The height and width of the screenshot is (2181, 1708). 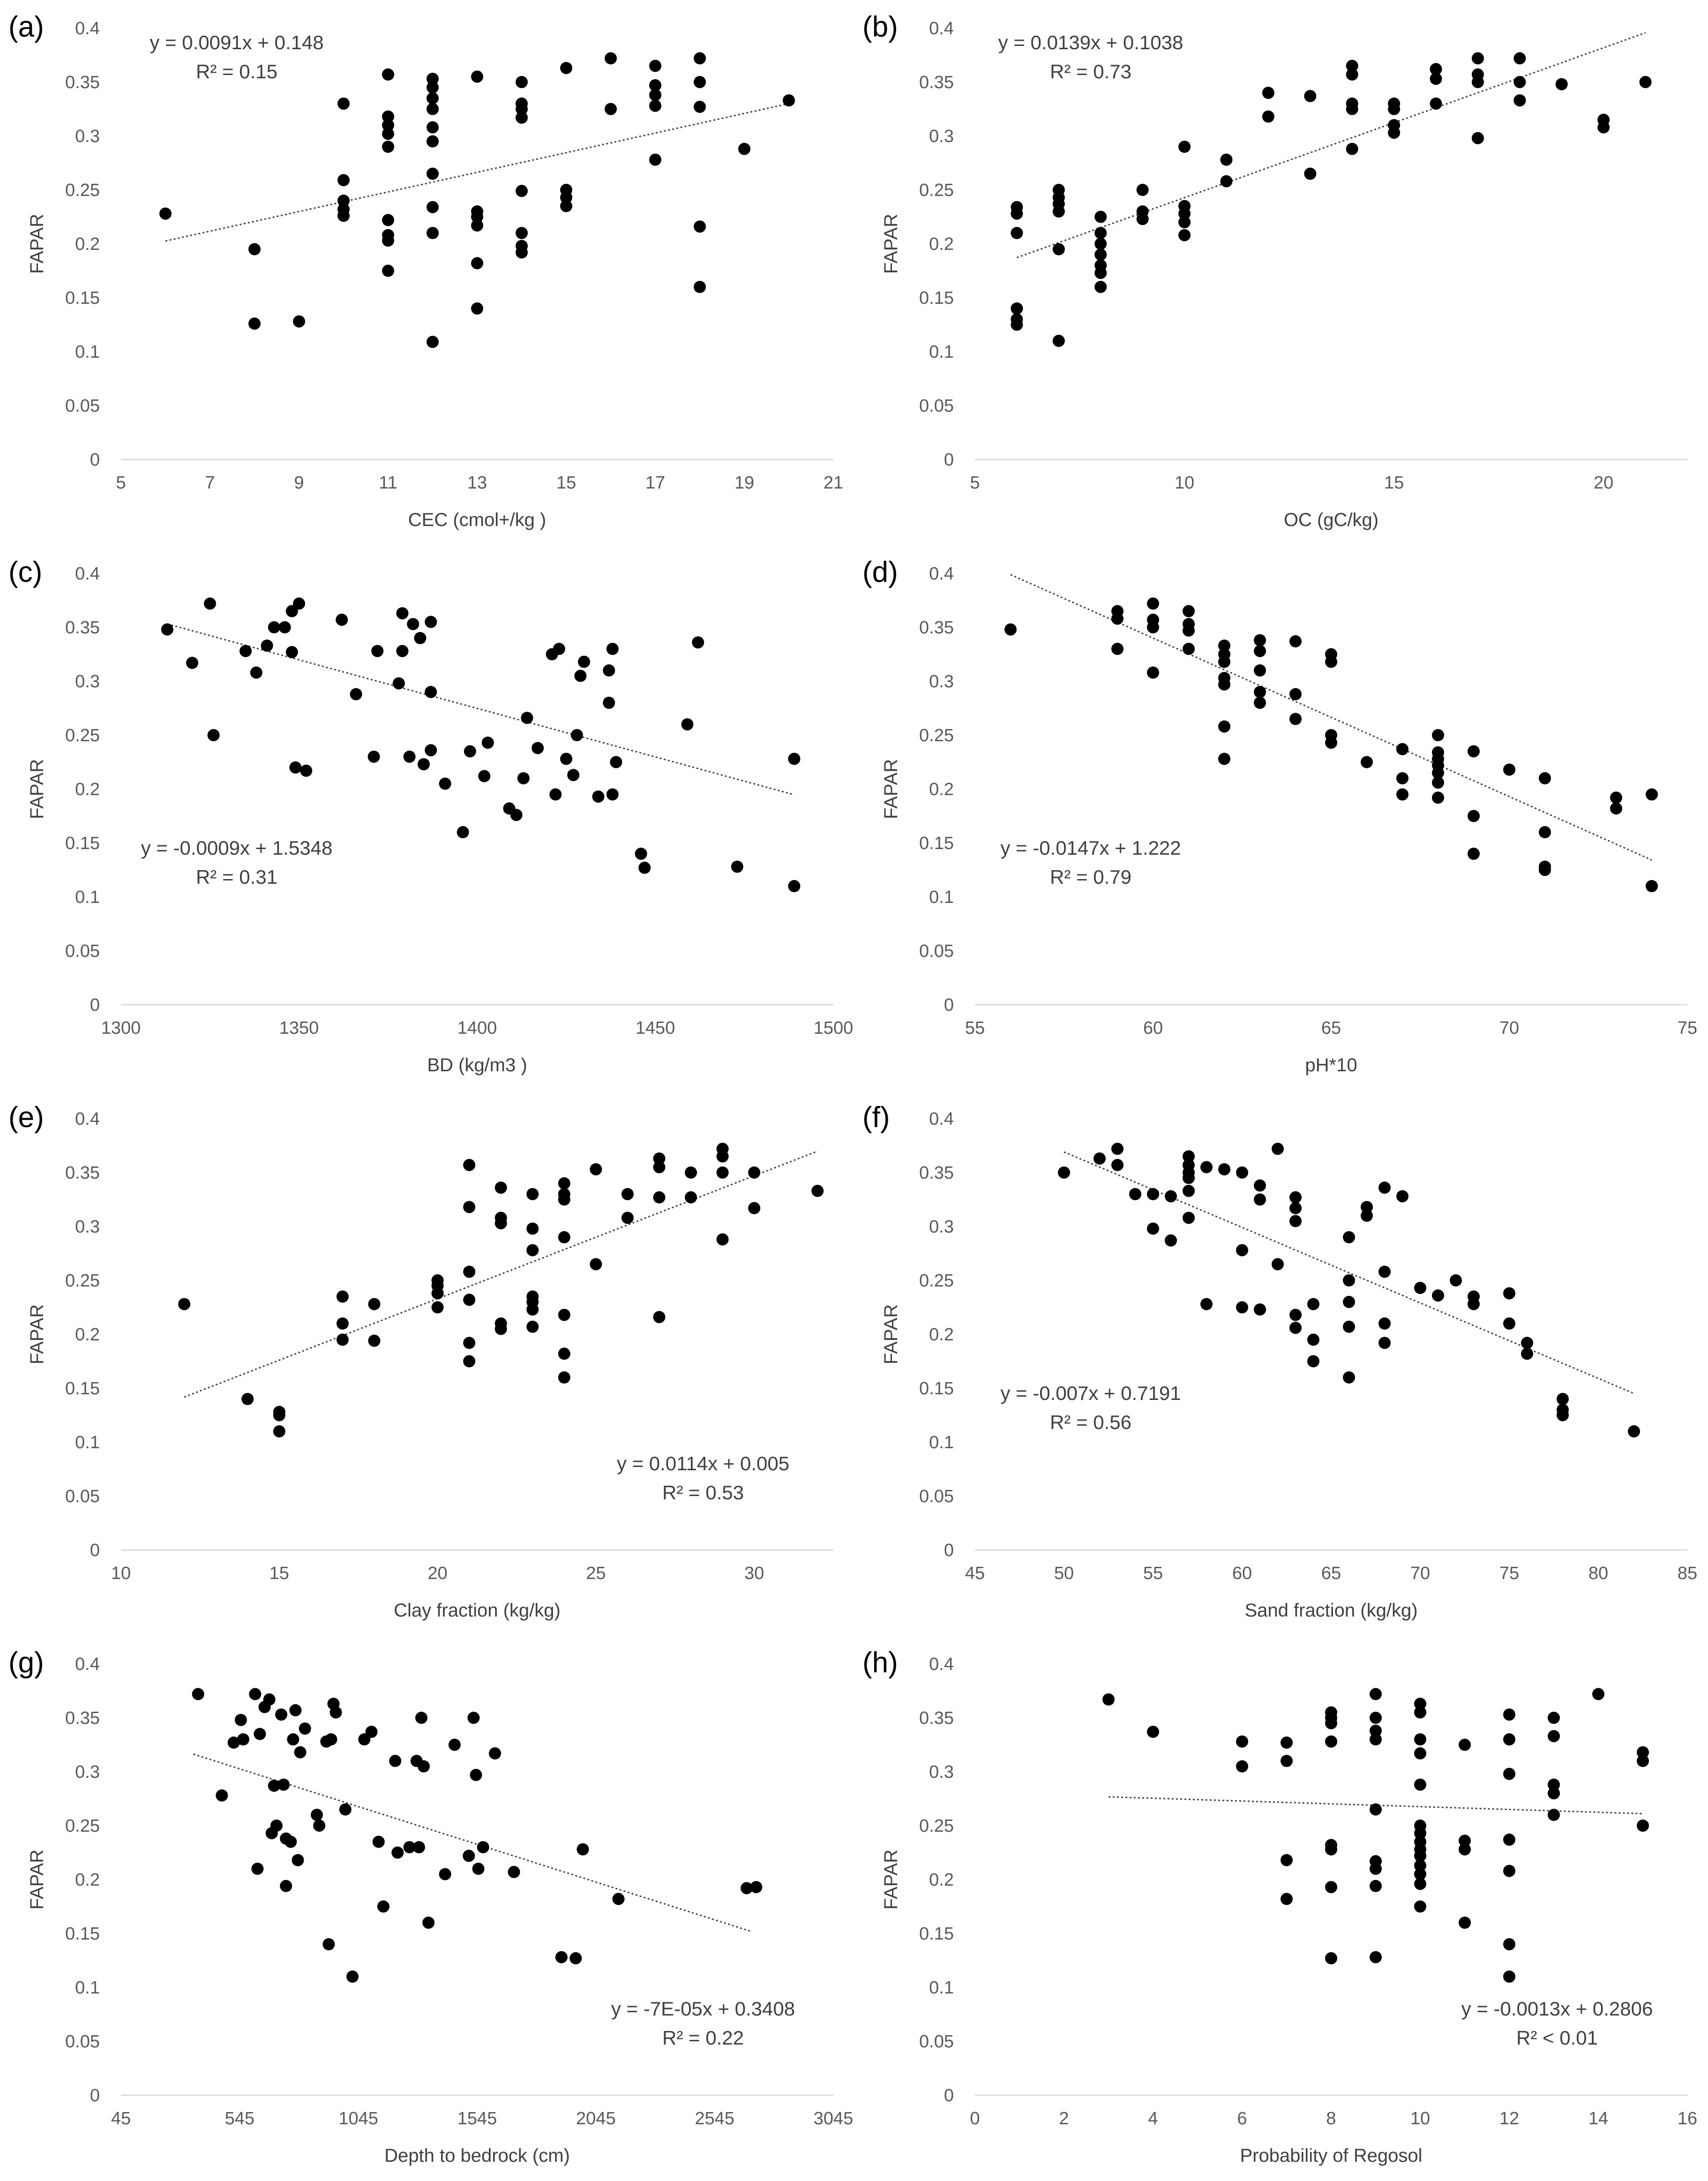 I want to click on y-tick-label-b: 0, so click(x=949, y=460).